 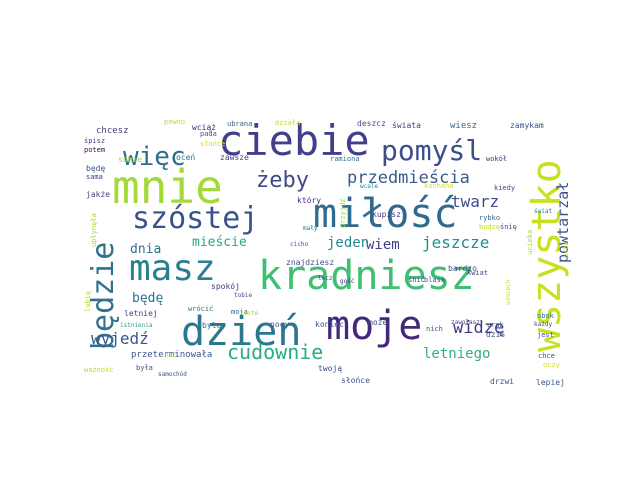 I want to click on word-45: będę, so click(x=95, y=168).